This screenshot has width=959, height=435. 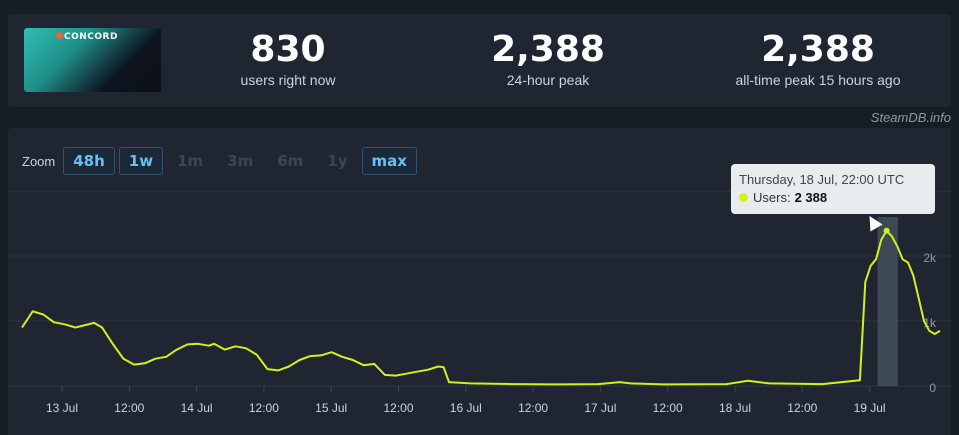 What do you see at coordinates (141, 161) in the screenshot?
I see `zoom-1w-button: 1w` at bounding box center [141, 161].